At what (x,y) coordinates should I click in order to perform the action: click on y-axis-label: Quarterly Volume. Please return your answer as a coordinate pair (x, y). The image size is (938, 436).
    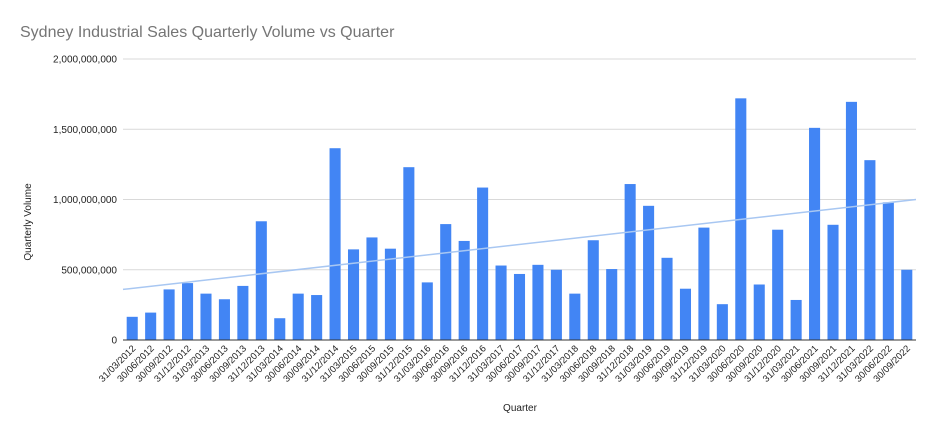
    Looking at the image, I should click on (28, 222).